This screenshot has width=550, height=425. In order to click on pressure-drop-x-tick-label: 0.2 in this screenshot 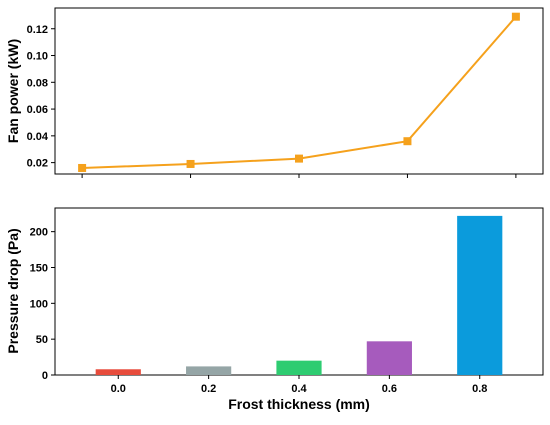, I will do `click(208, 389)`.